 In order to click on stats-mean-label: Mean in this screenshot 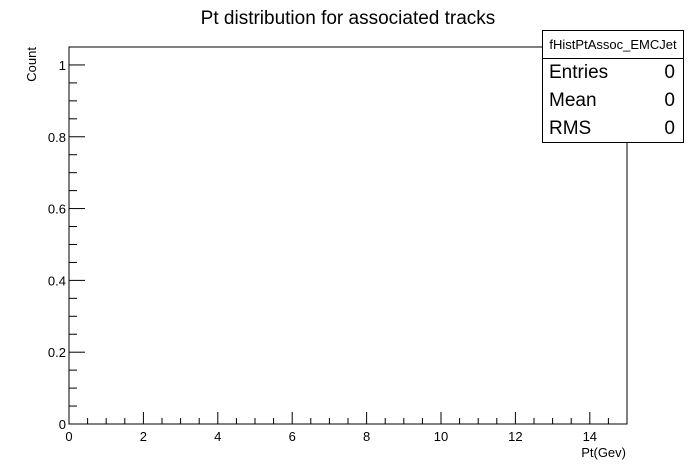, I will do `click(573, 100)`.